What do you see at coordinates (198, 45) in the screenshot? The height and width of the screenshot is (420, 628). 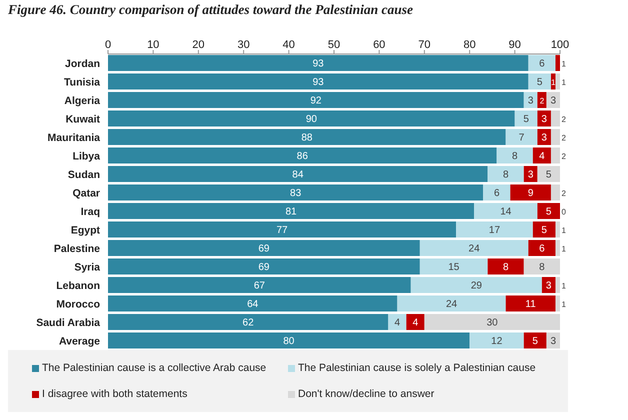 I see `x-tick-label: 20` at bounding box center [198, 45].